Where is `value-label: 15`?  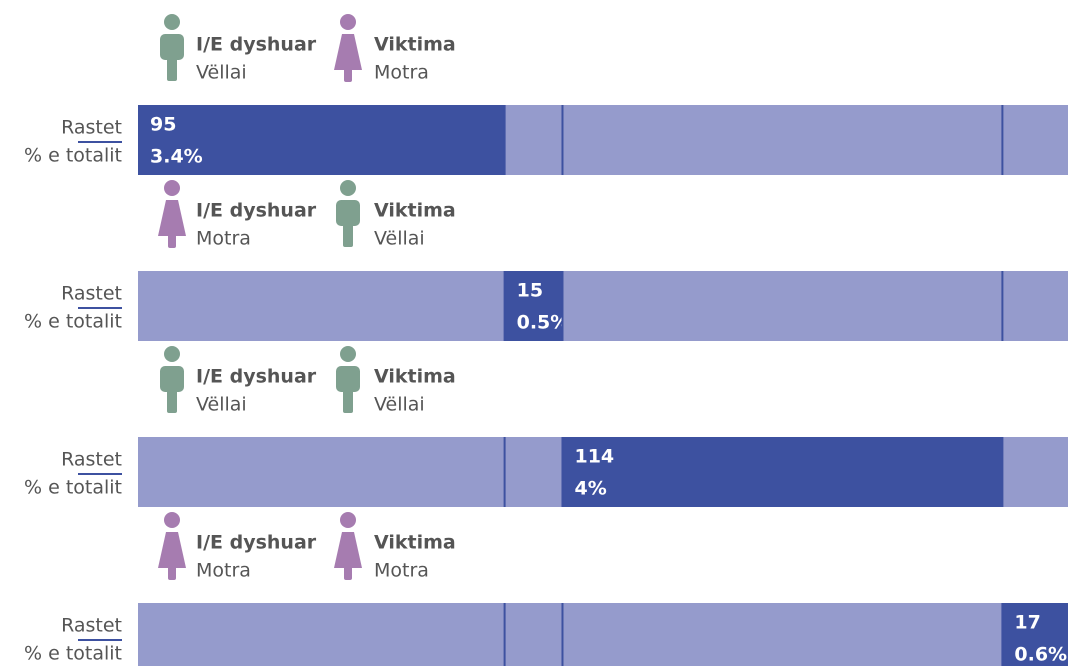
value-label: 15 is located at coordinates (530, 291).